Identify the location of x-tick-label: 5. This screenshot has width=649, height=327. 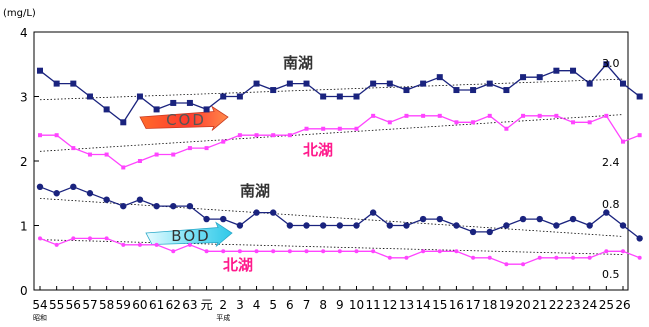
(273, 305).